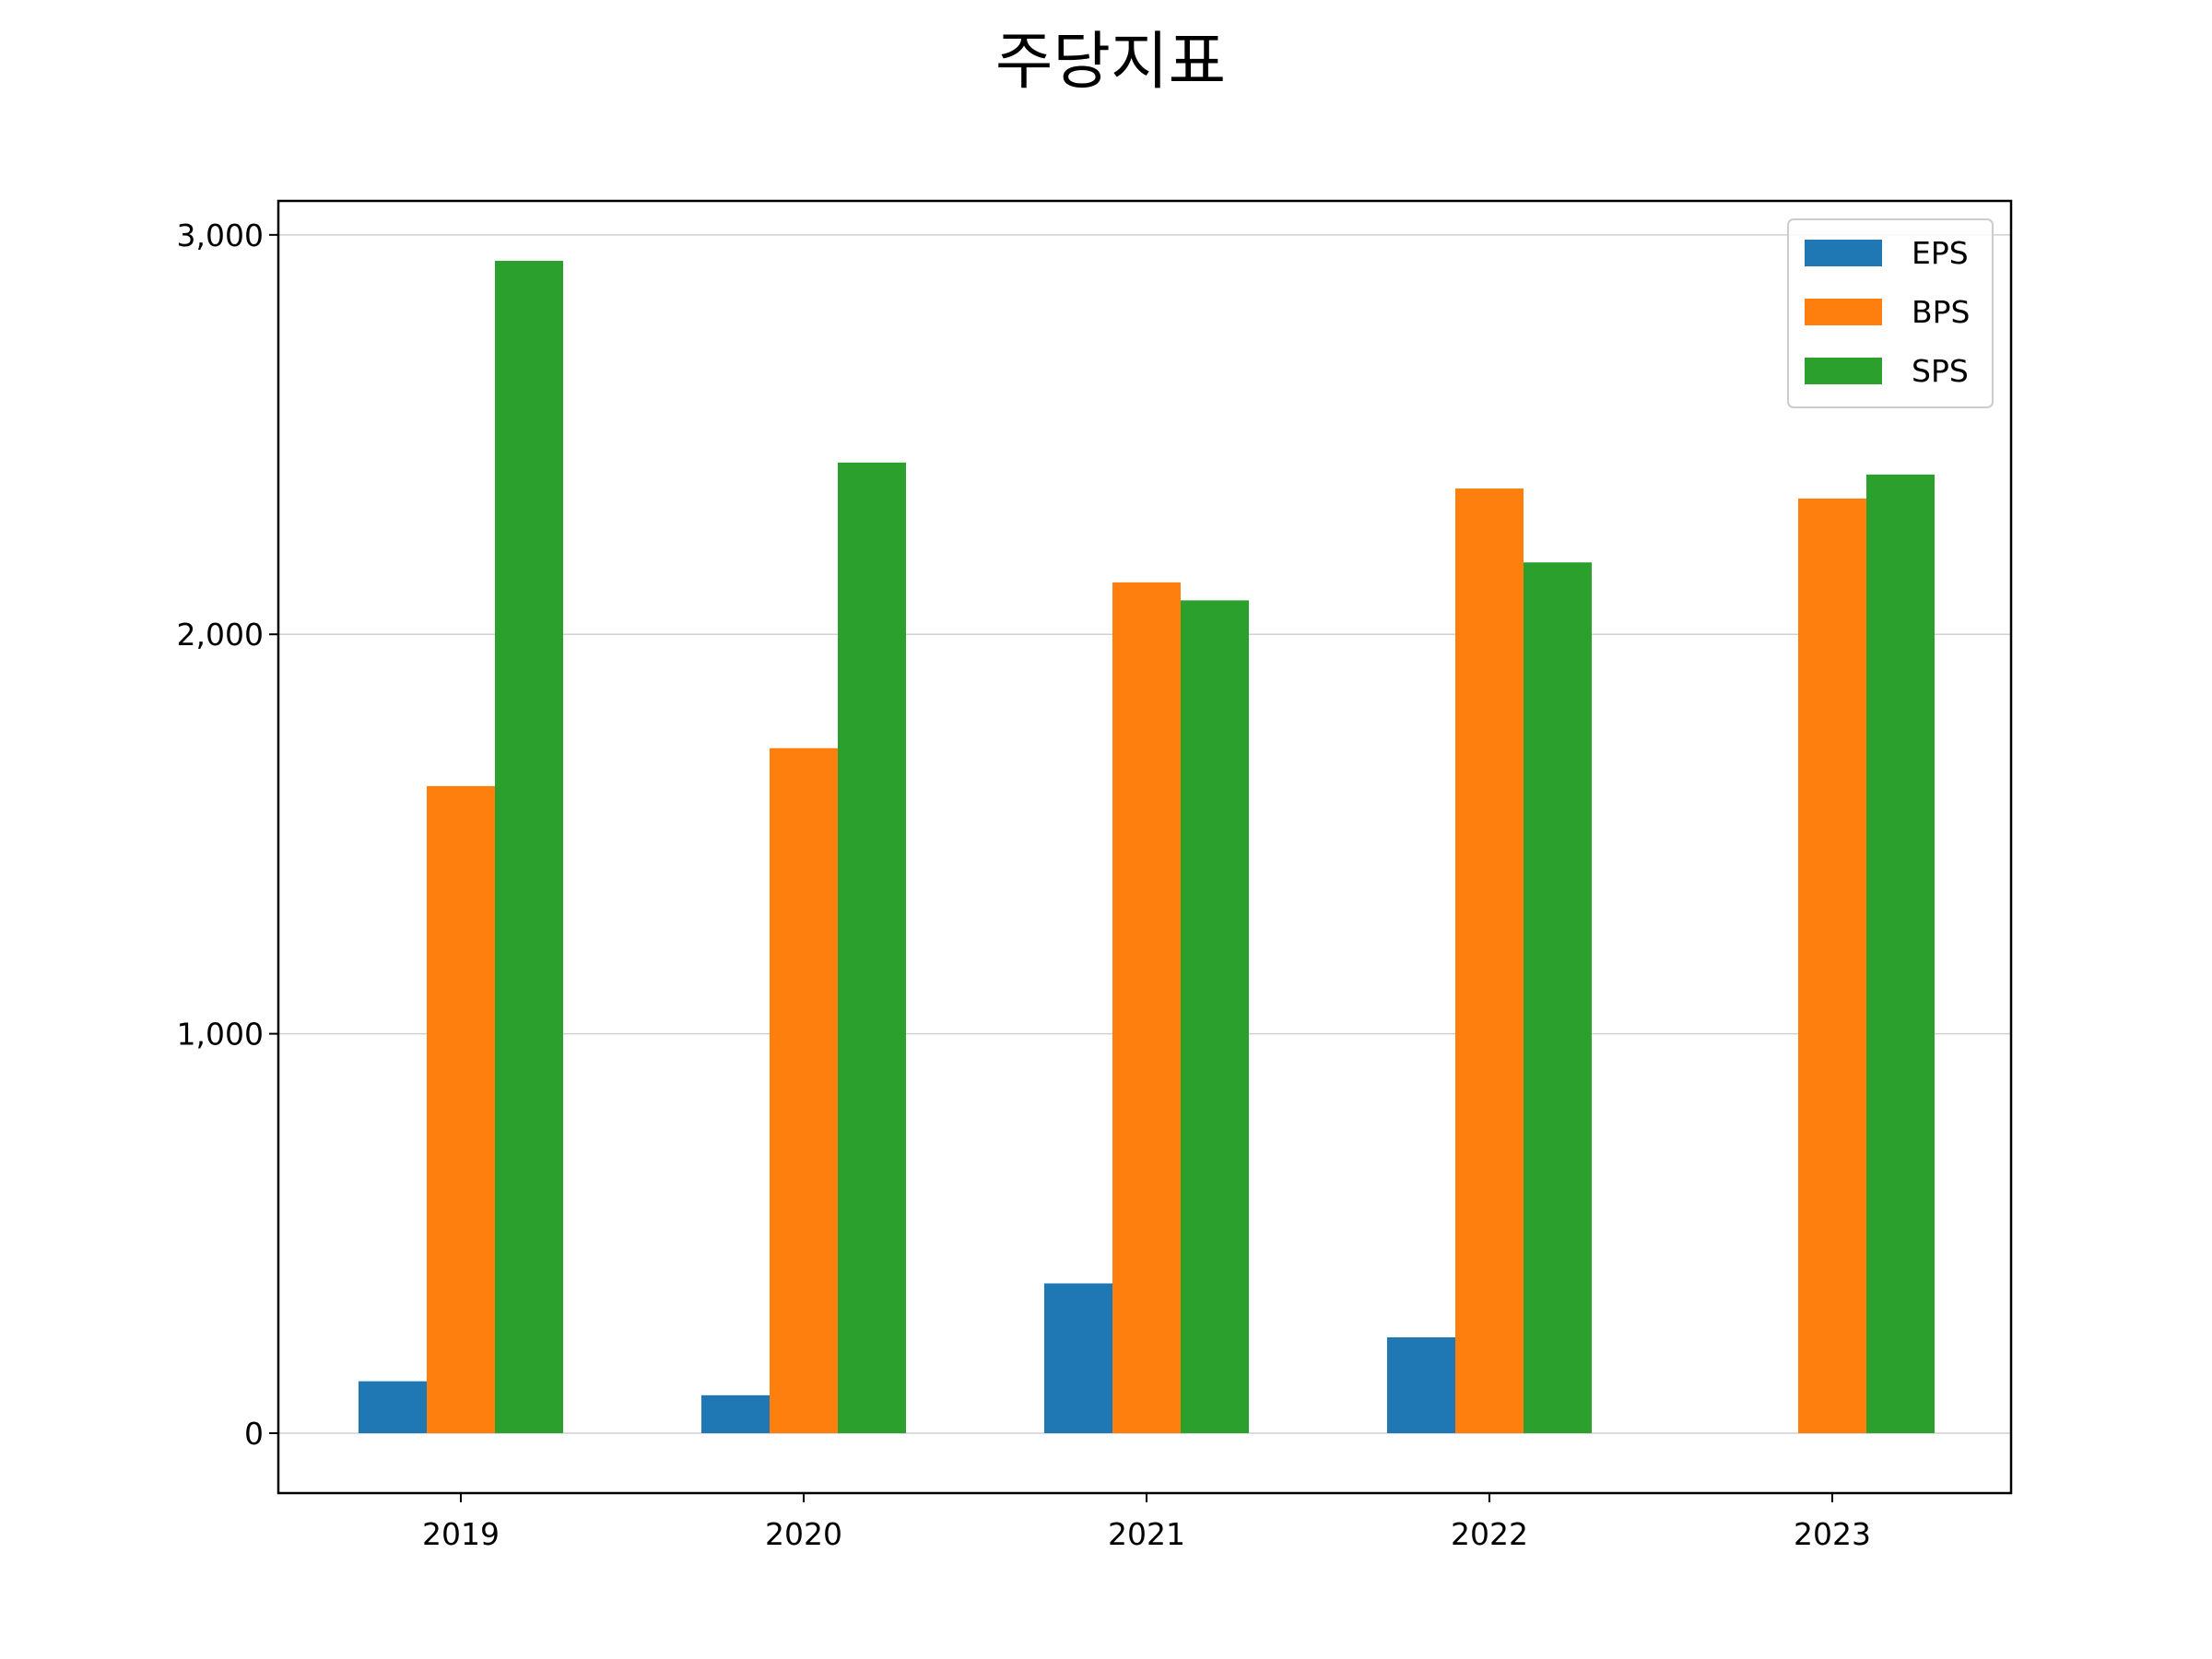 The image size is (2212, 1659). Describe the element at coordinates (1940, 253) in the screenshot. I see `legend-label-eps: EPS` at that location.